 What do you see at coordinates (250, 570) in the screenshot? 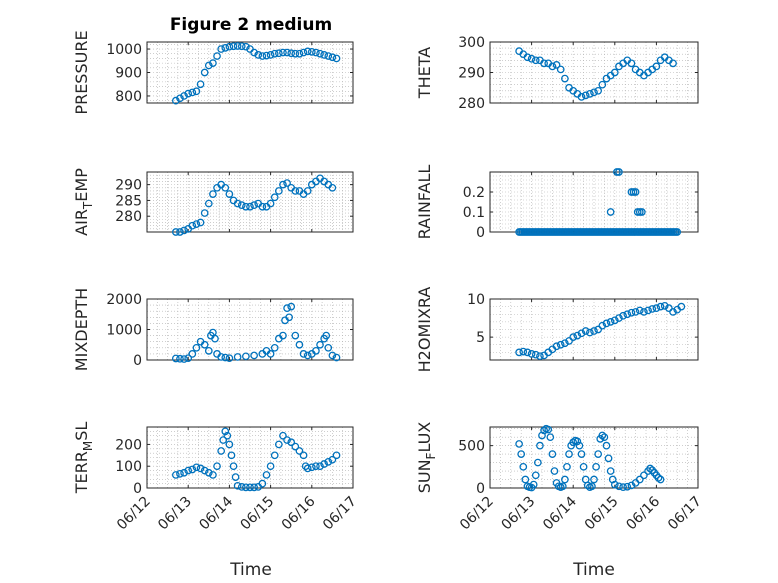
I see `x-axis-label-left: Time` at bounding box center [250, 570].